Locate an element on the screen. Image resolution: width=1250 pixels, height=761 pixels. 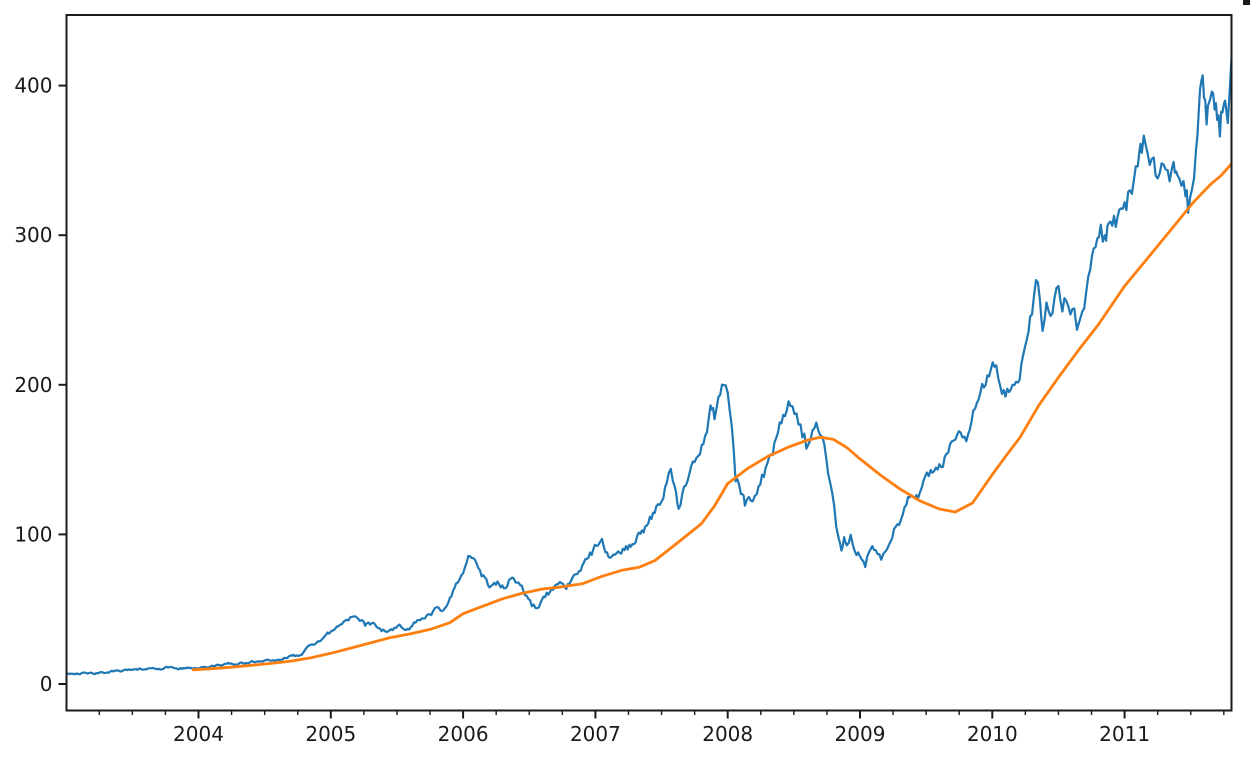
x-tick-label: 2011 is located at coordinates (1124, 734).